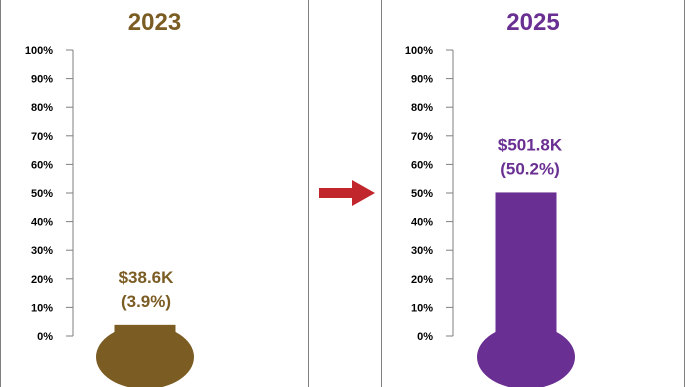 The image size is (685, 387). I want to click on thermometer-bar, so click(526, 269).